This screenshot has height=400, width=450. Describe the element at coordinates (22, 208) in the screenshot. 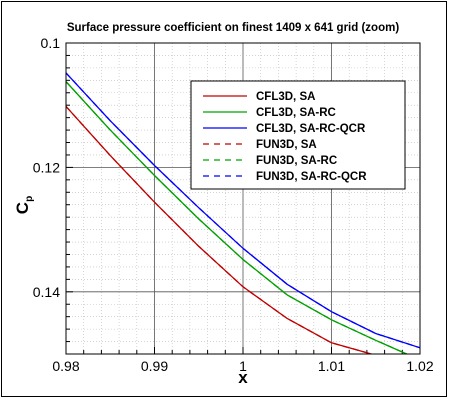

I see `y-axis-label-main: C` at that location.